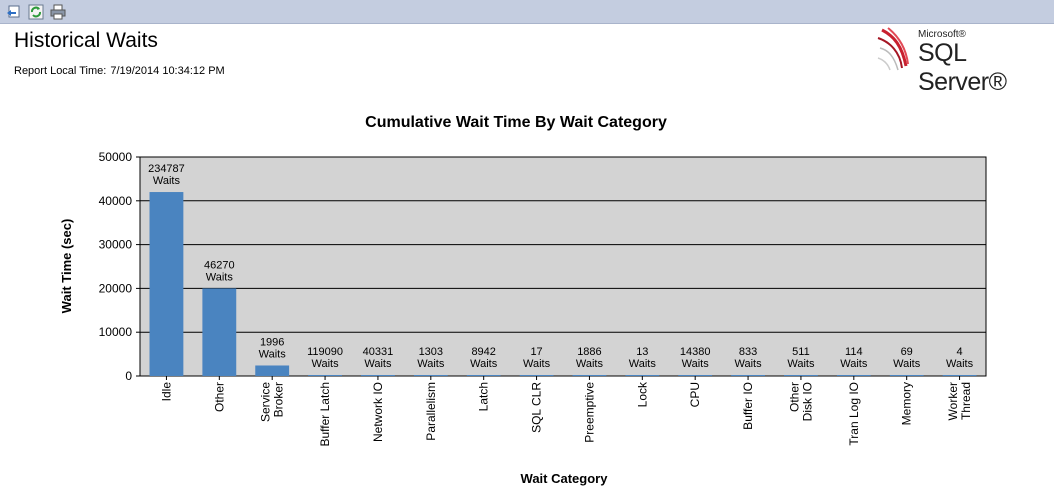 The image size is (1054, 503). I want to click on bar-data-label: 40331, so click(378, 352).